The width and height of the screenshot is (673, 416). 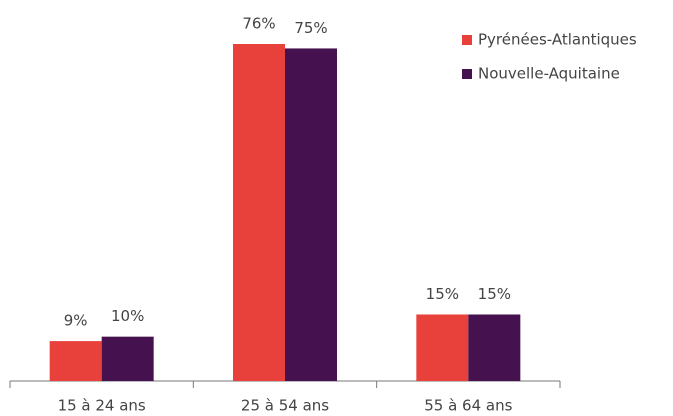 What do you see at coordinates (310, 28) in the screenshot?
I see `data-label: 75%` at bounding box center [310, 28].